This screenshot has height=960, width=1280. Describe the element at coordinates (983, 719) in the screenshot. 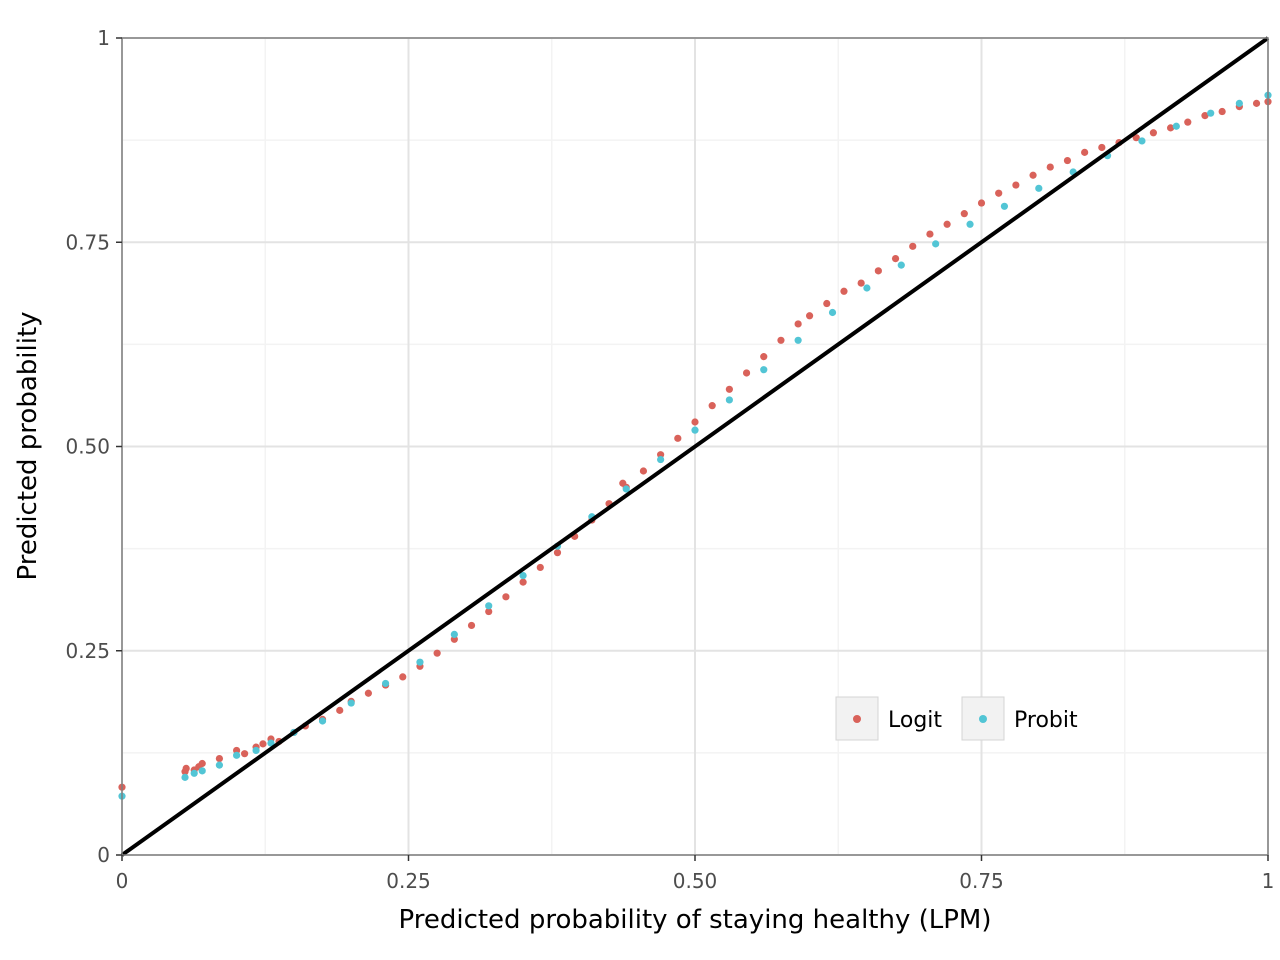

I see `legend-swatch-probit` at that location.